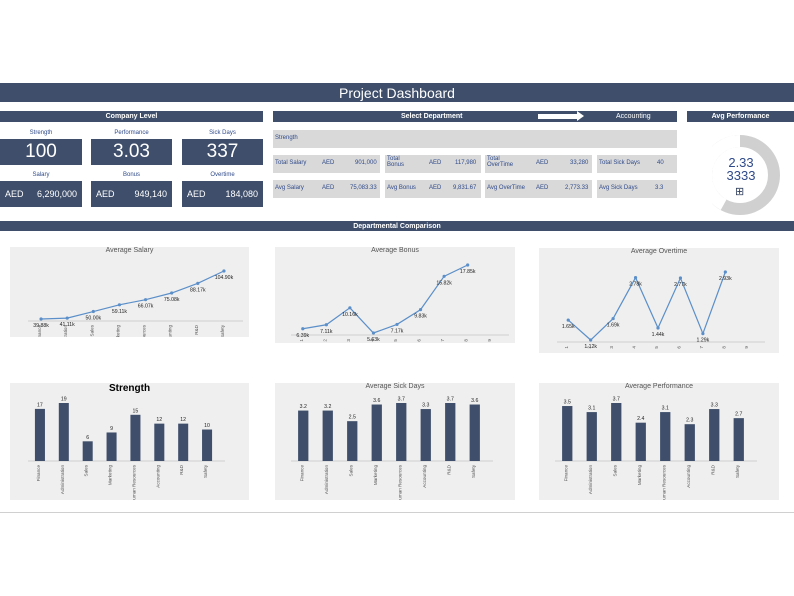 This screenshot has width=794, height=596. What do you see at coordinates (396, 162) in the screenshot?
I see `total-bonus-label: Total Bonus` at bounding box center [396, 162].